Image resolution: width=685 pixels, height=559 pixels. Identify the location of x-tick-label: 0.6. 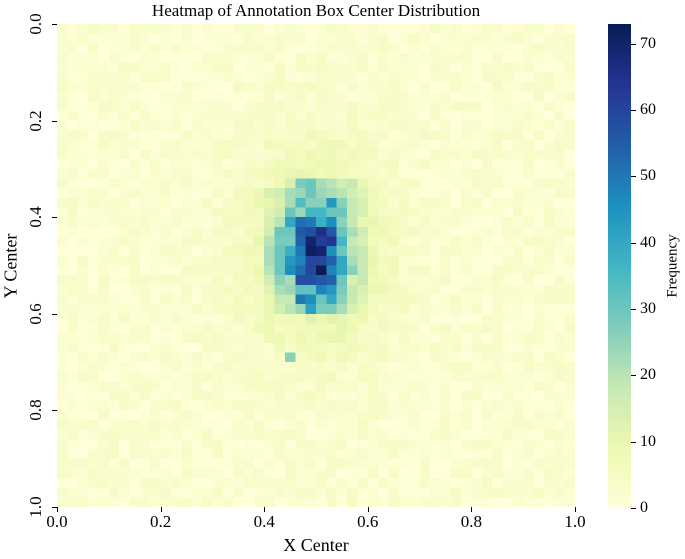
(368, 521).